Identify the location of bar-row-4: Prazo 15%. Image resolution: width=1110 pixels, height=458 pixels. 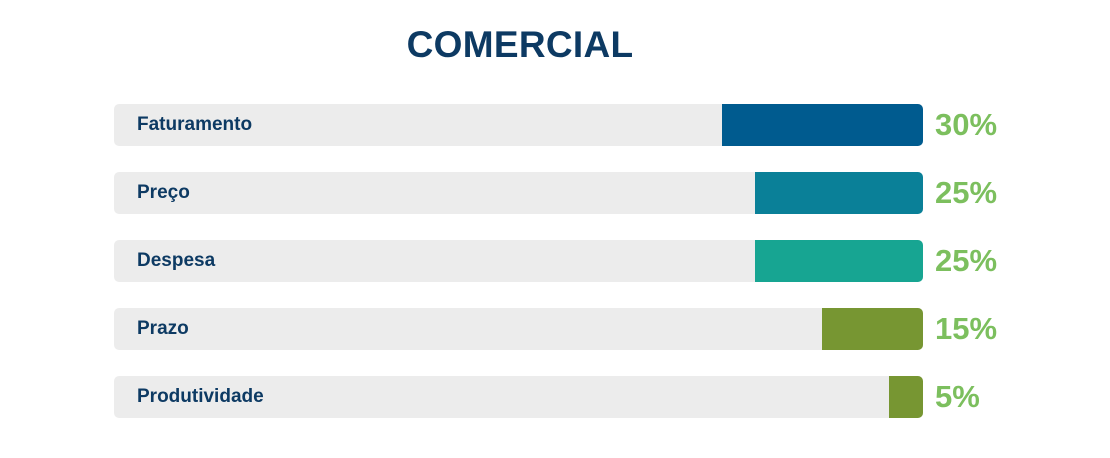
(564, 329).